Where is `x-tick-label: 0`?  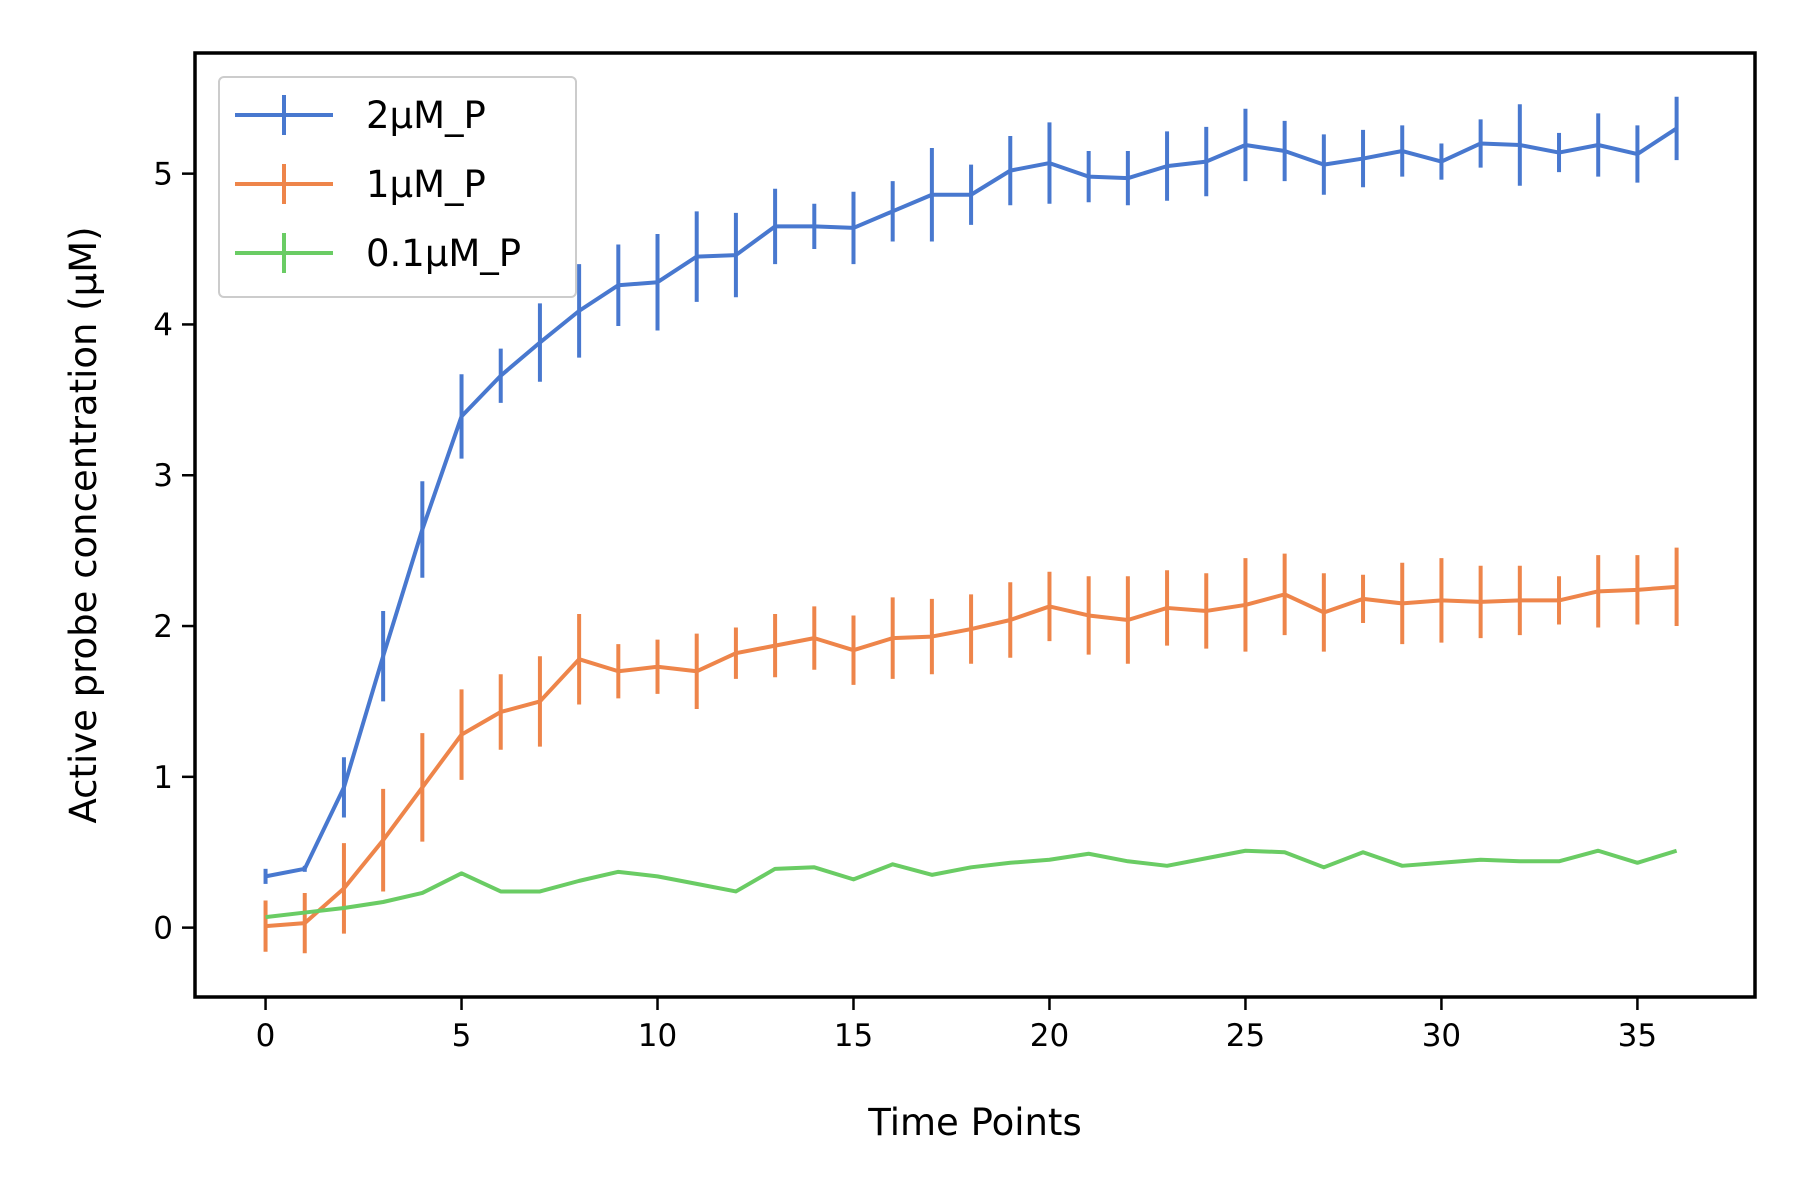
x-tick-label: 0 is located at coordinates (266, 1036).